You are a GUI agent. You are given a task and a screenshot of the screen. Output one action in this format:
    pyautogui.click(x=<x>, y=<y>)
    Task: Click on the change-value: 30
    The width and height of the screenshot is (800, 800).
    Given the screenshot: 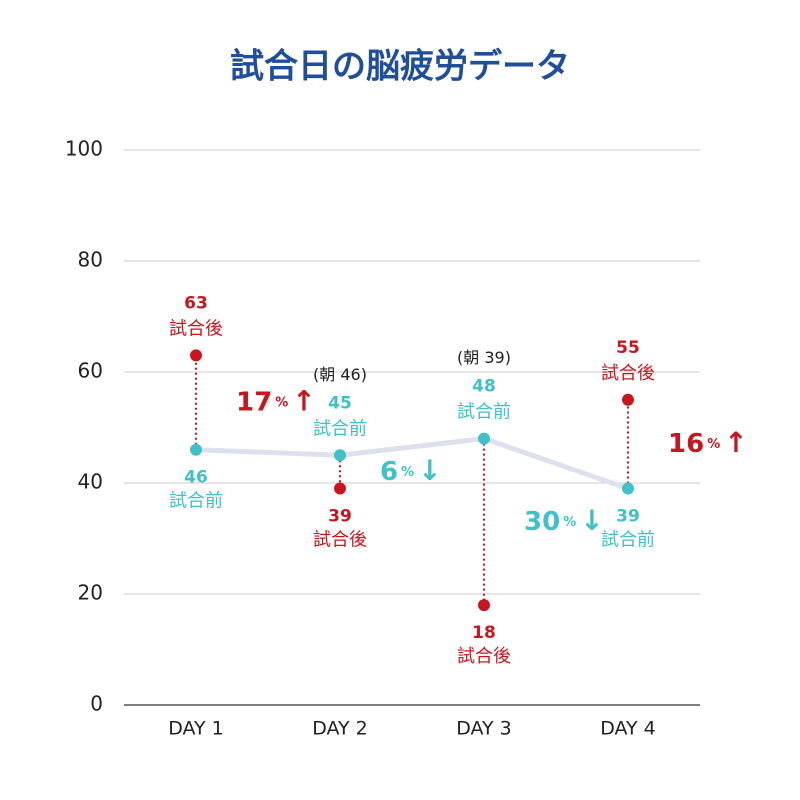 What is the action you would take?
    pyautogui.click(x=542, y=521)
    